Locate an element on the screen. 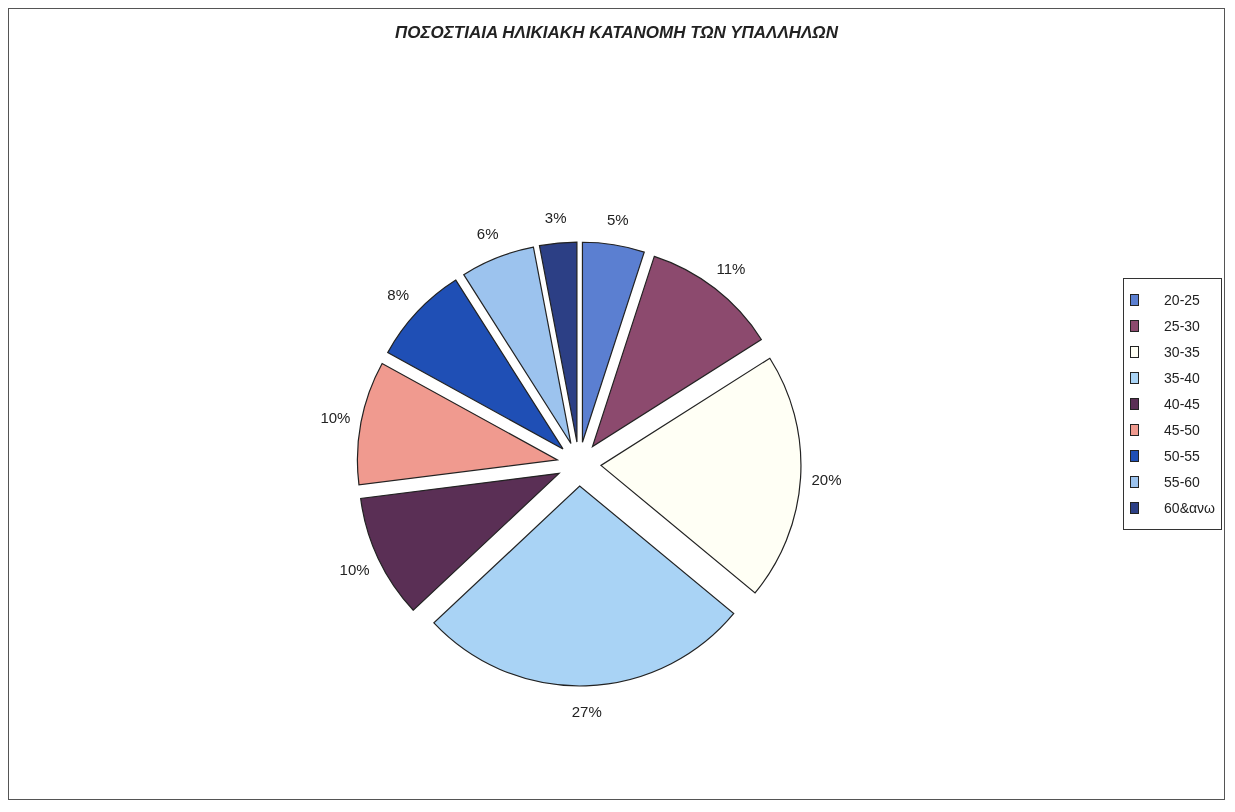 The width and height of the screenshot is (1235, 812). legend-label: 40-45 is located at coordinates (1182, 404).